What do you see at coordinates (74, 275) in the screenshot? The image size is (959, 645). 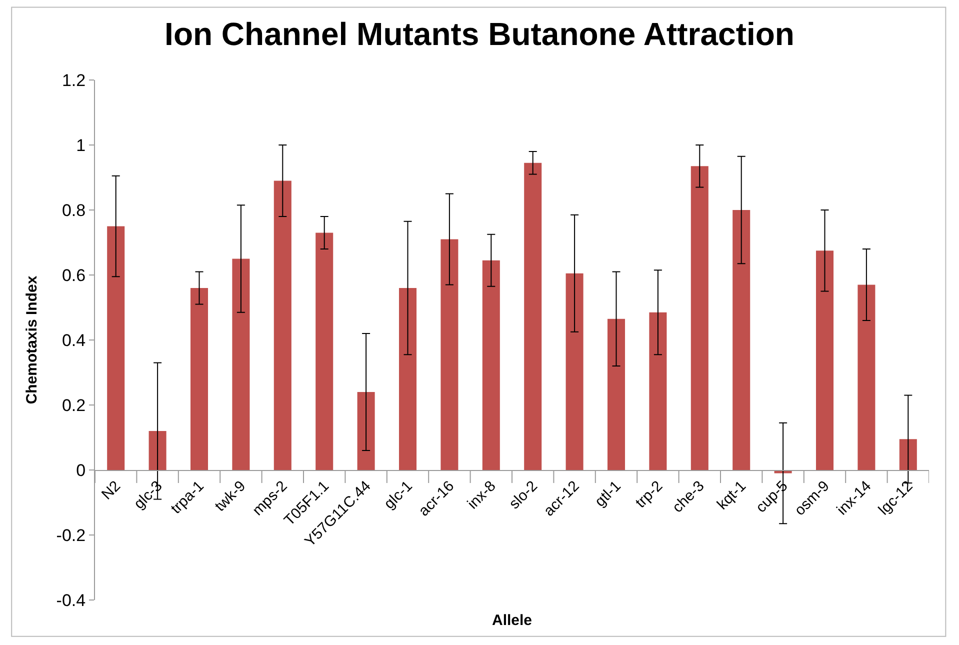 I see `y-tick-label: 0.6` at bounding box center [74, 275].